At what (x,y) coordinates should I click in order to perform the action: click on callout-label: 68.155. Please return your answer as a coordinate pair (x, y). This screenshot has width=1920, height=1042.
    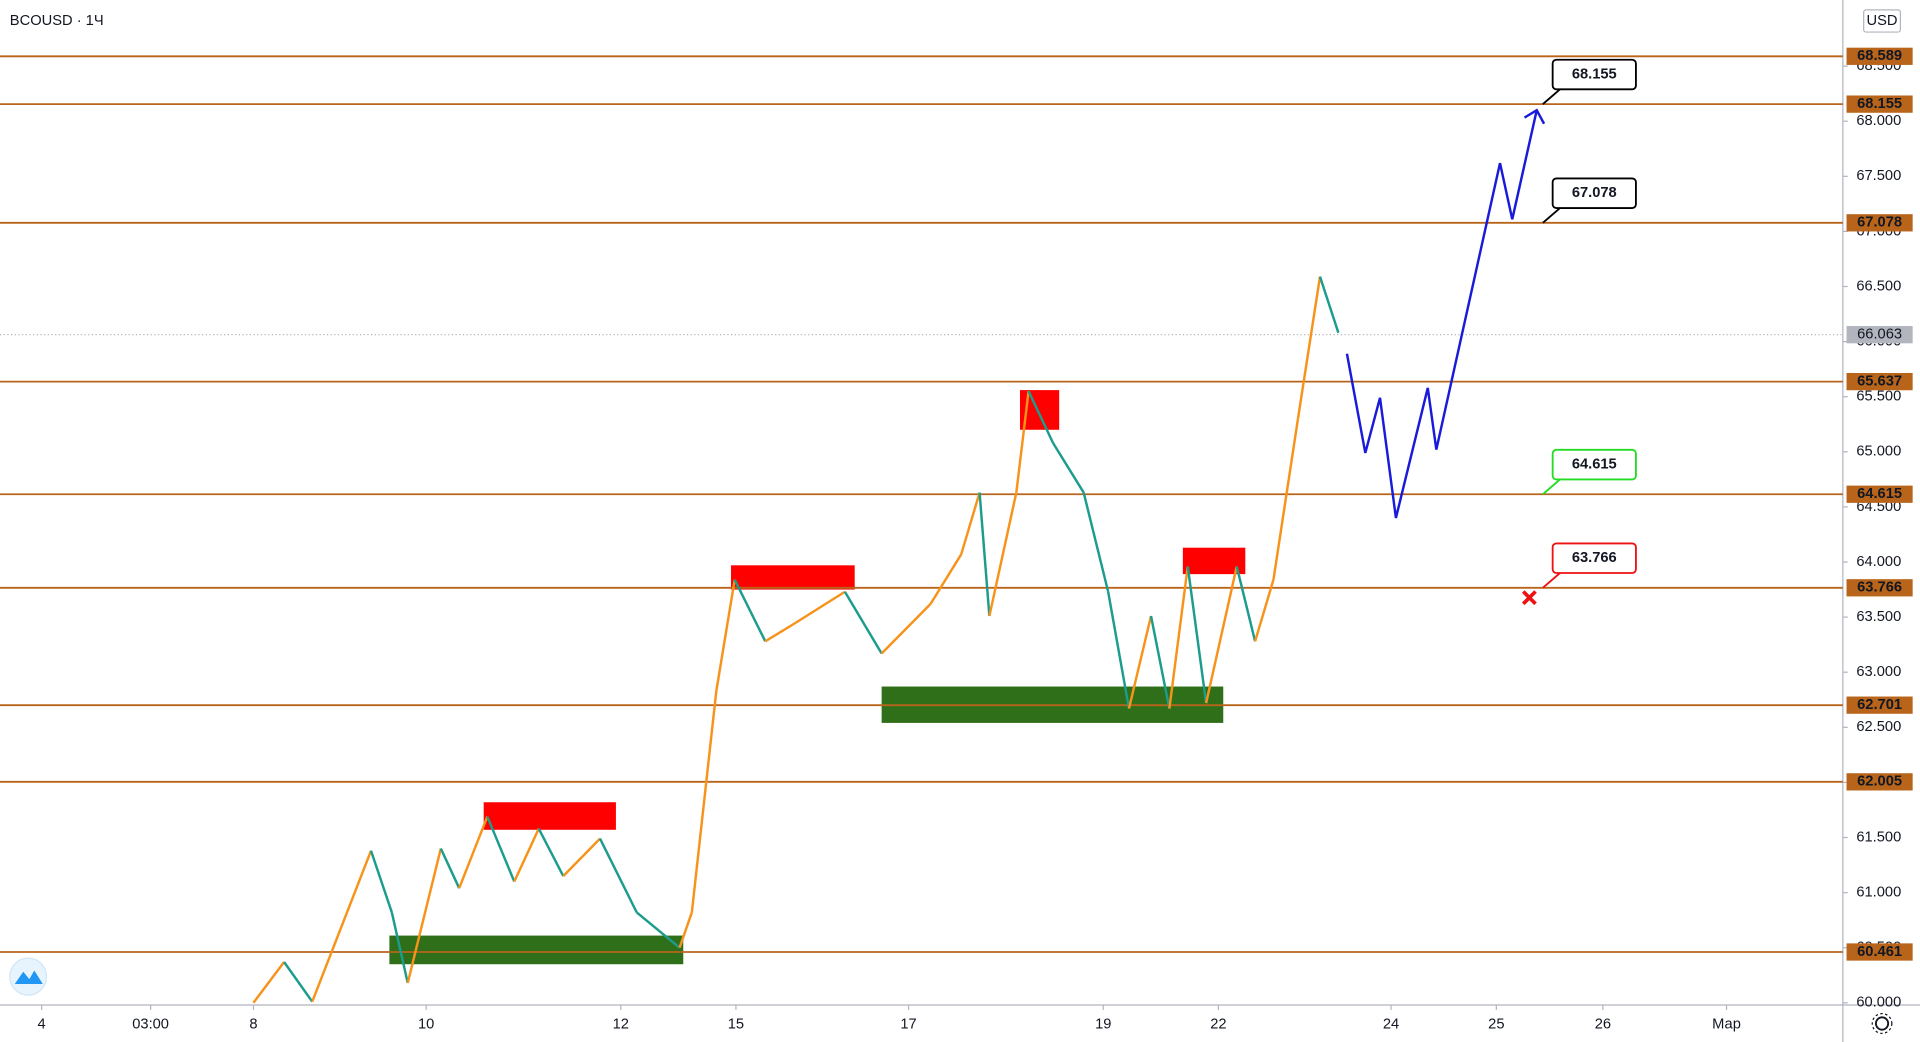
    Looking at the image, I should click on (1594, 74).